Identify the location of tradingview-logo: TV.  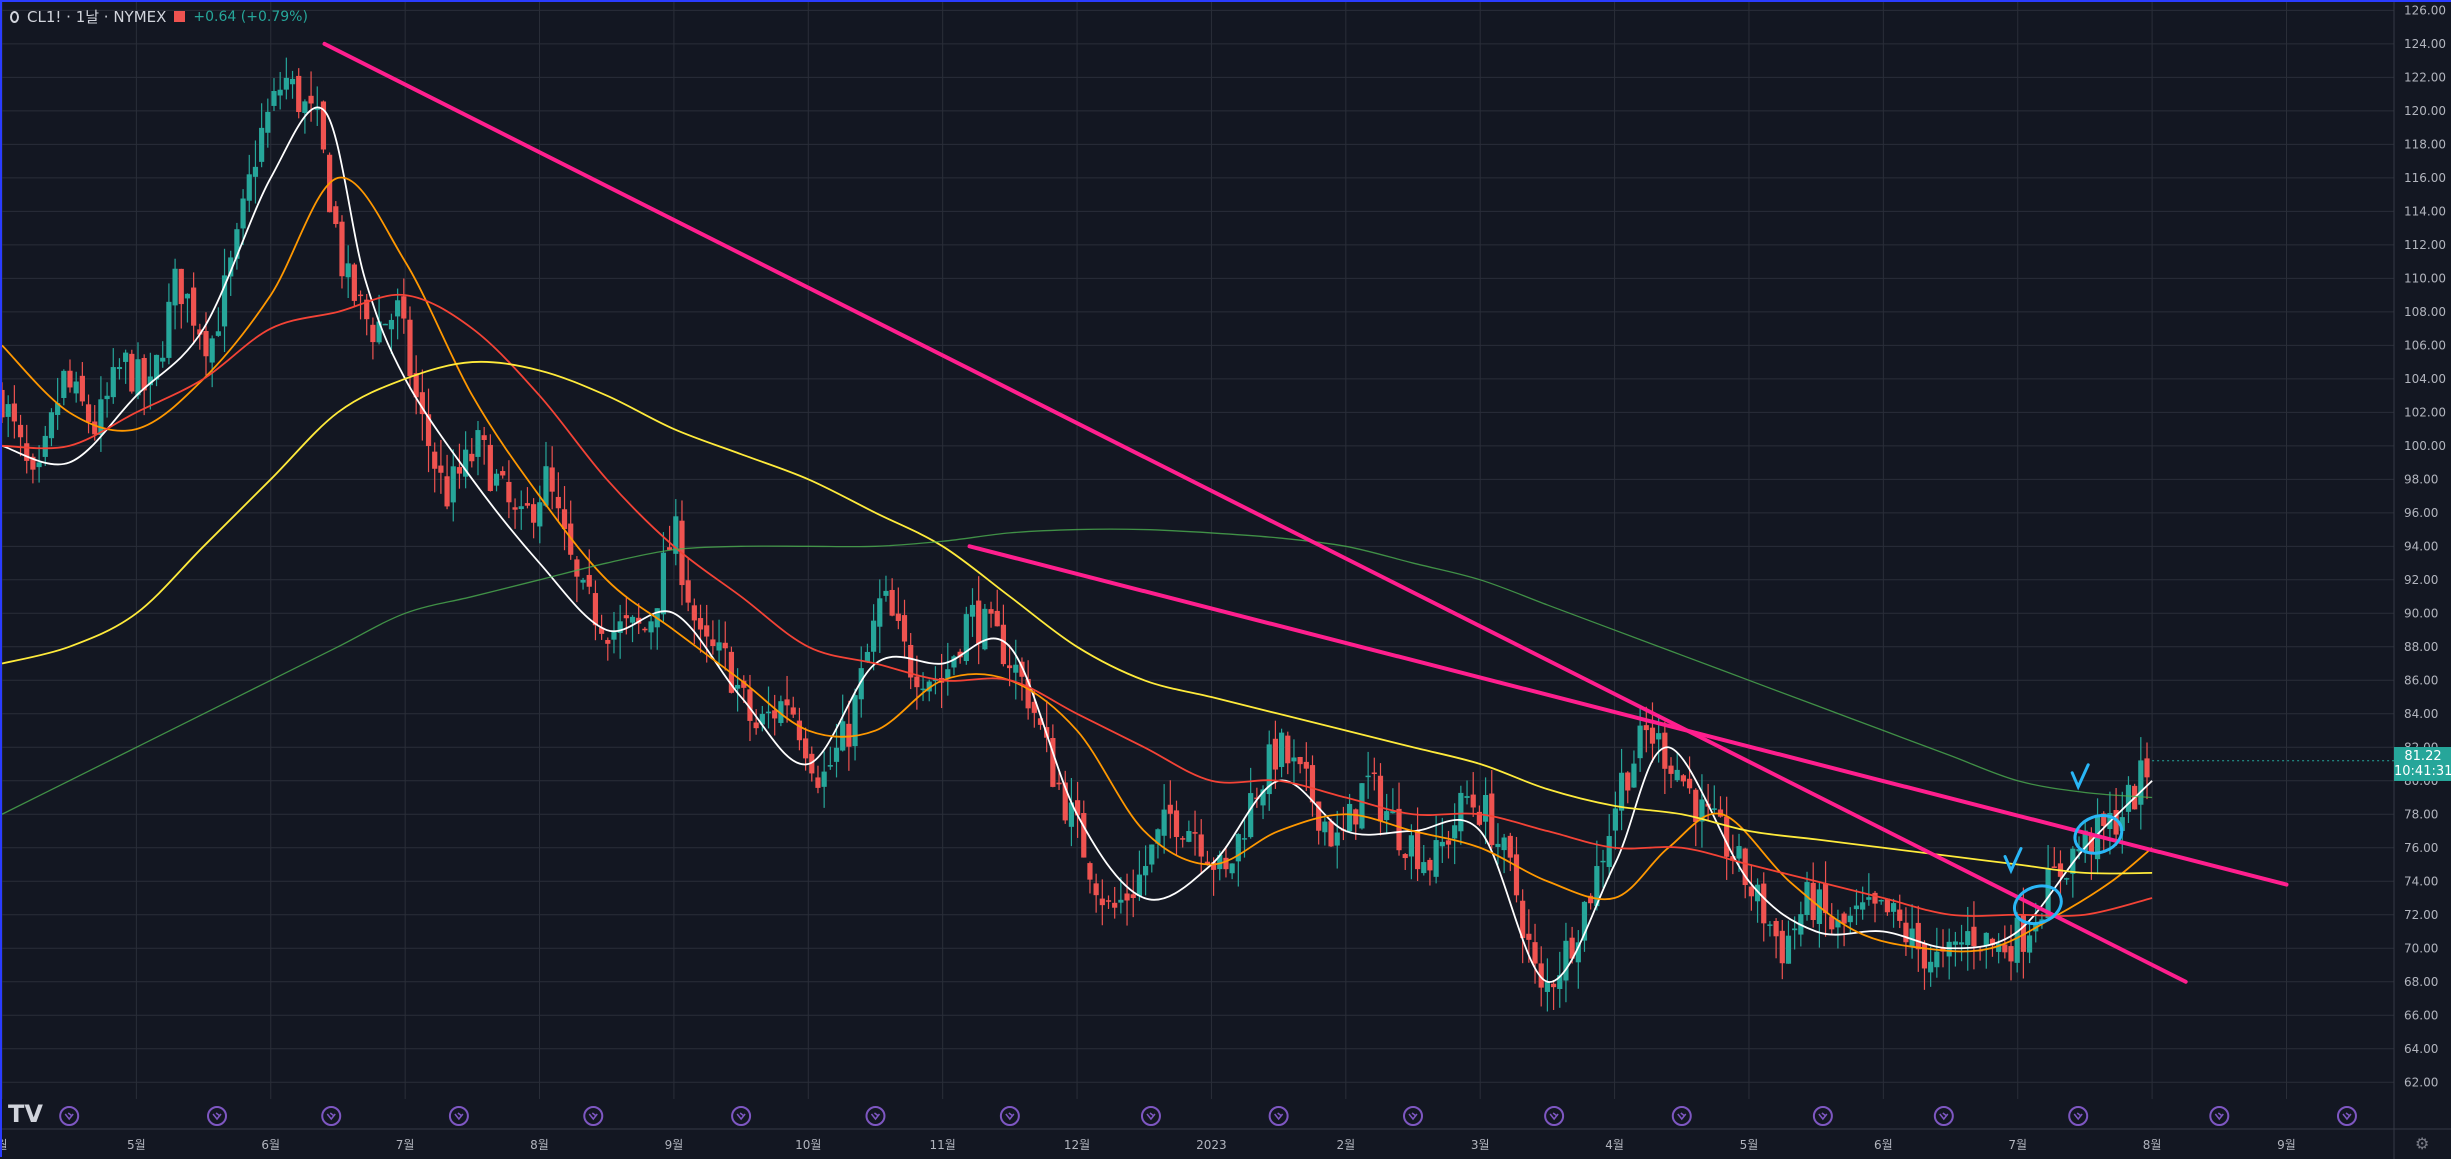
(25, 1114).